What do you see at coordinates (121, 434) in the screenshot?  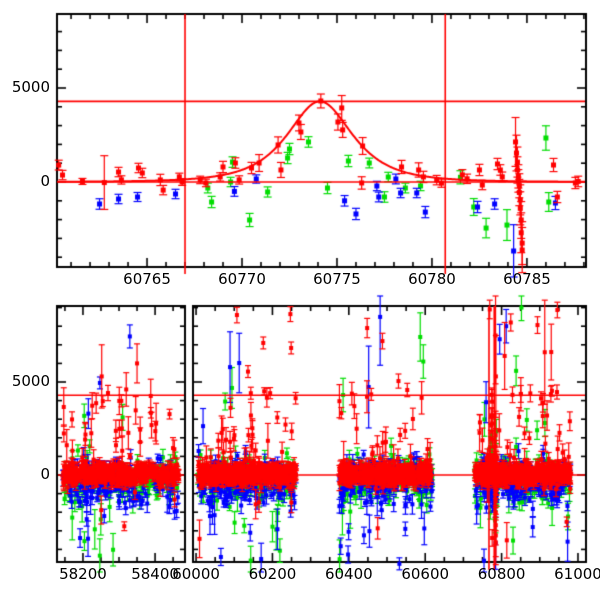 I see `full-panel-left-segment-region` at bounding box center [121, 434].